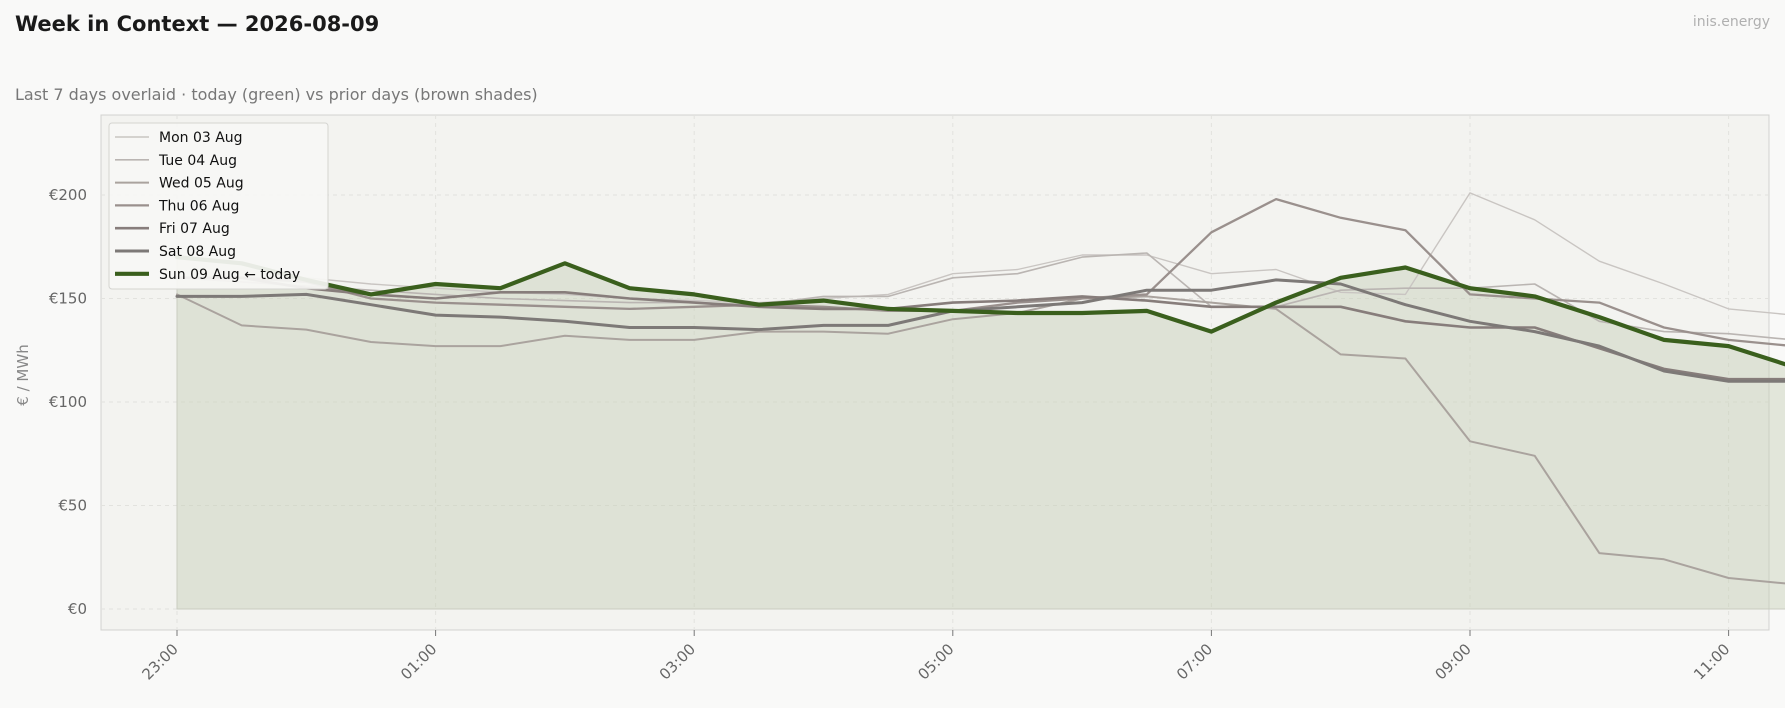 Image resolution: width=1785 pixels, height=708 pixels. I want to click on y-tick-label: €50, so click(72, 506).